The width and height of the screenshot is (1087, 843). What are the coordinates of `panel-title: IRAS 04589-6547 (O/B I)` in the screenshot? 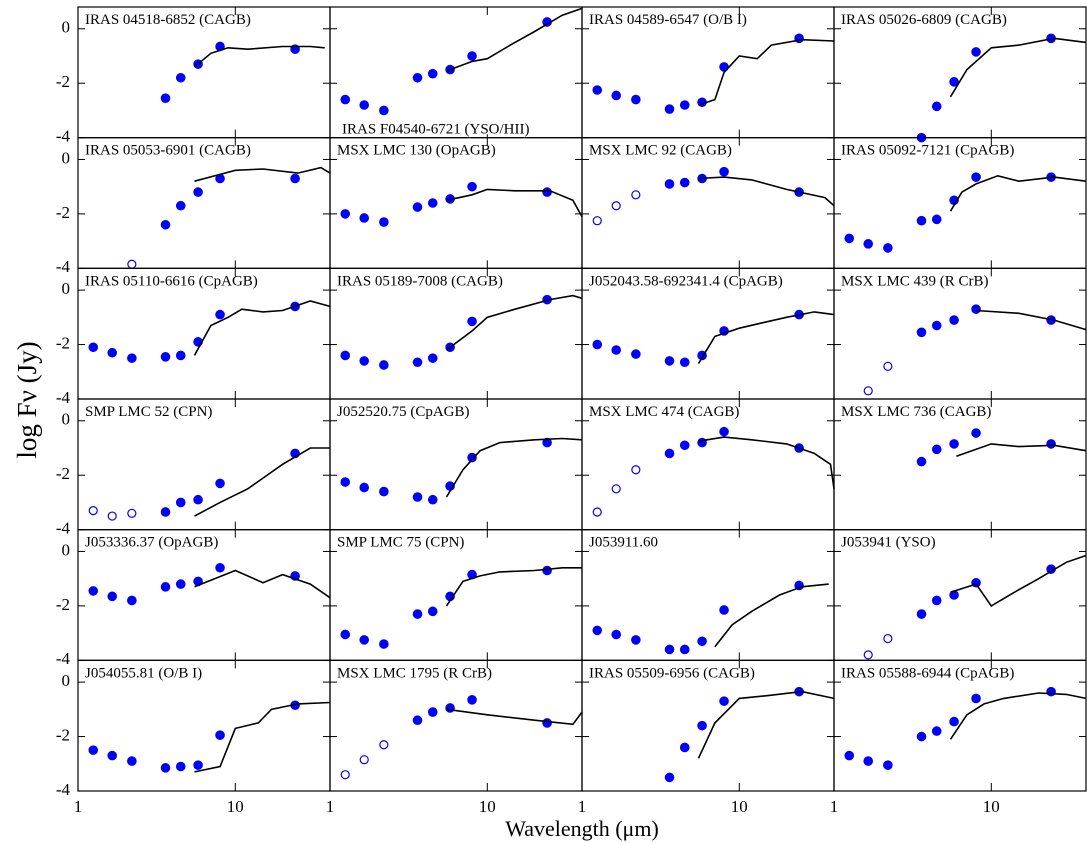 It's located at (668, 20).